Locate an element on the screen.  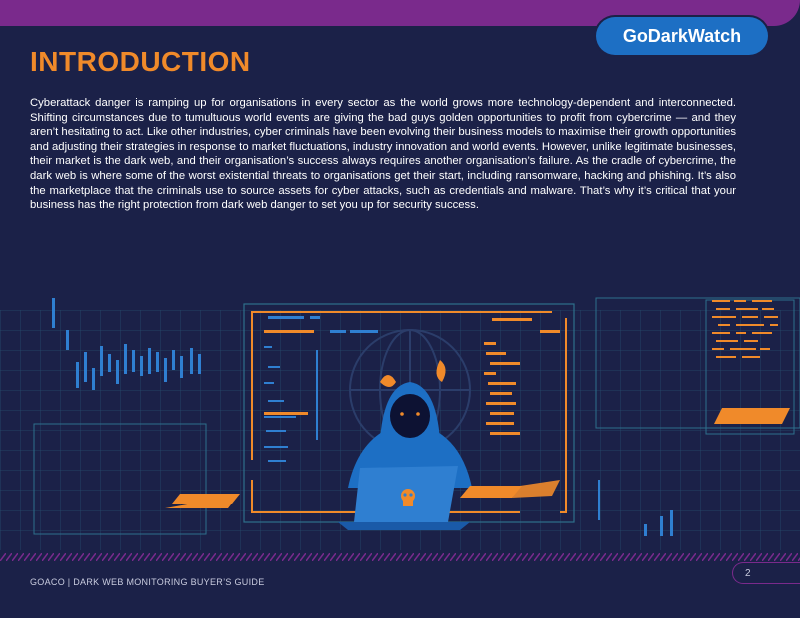
page-title: INTRODUCTION is located at coordinates (140, 61).